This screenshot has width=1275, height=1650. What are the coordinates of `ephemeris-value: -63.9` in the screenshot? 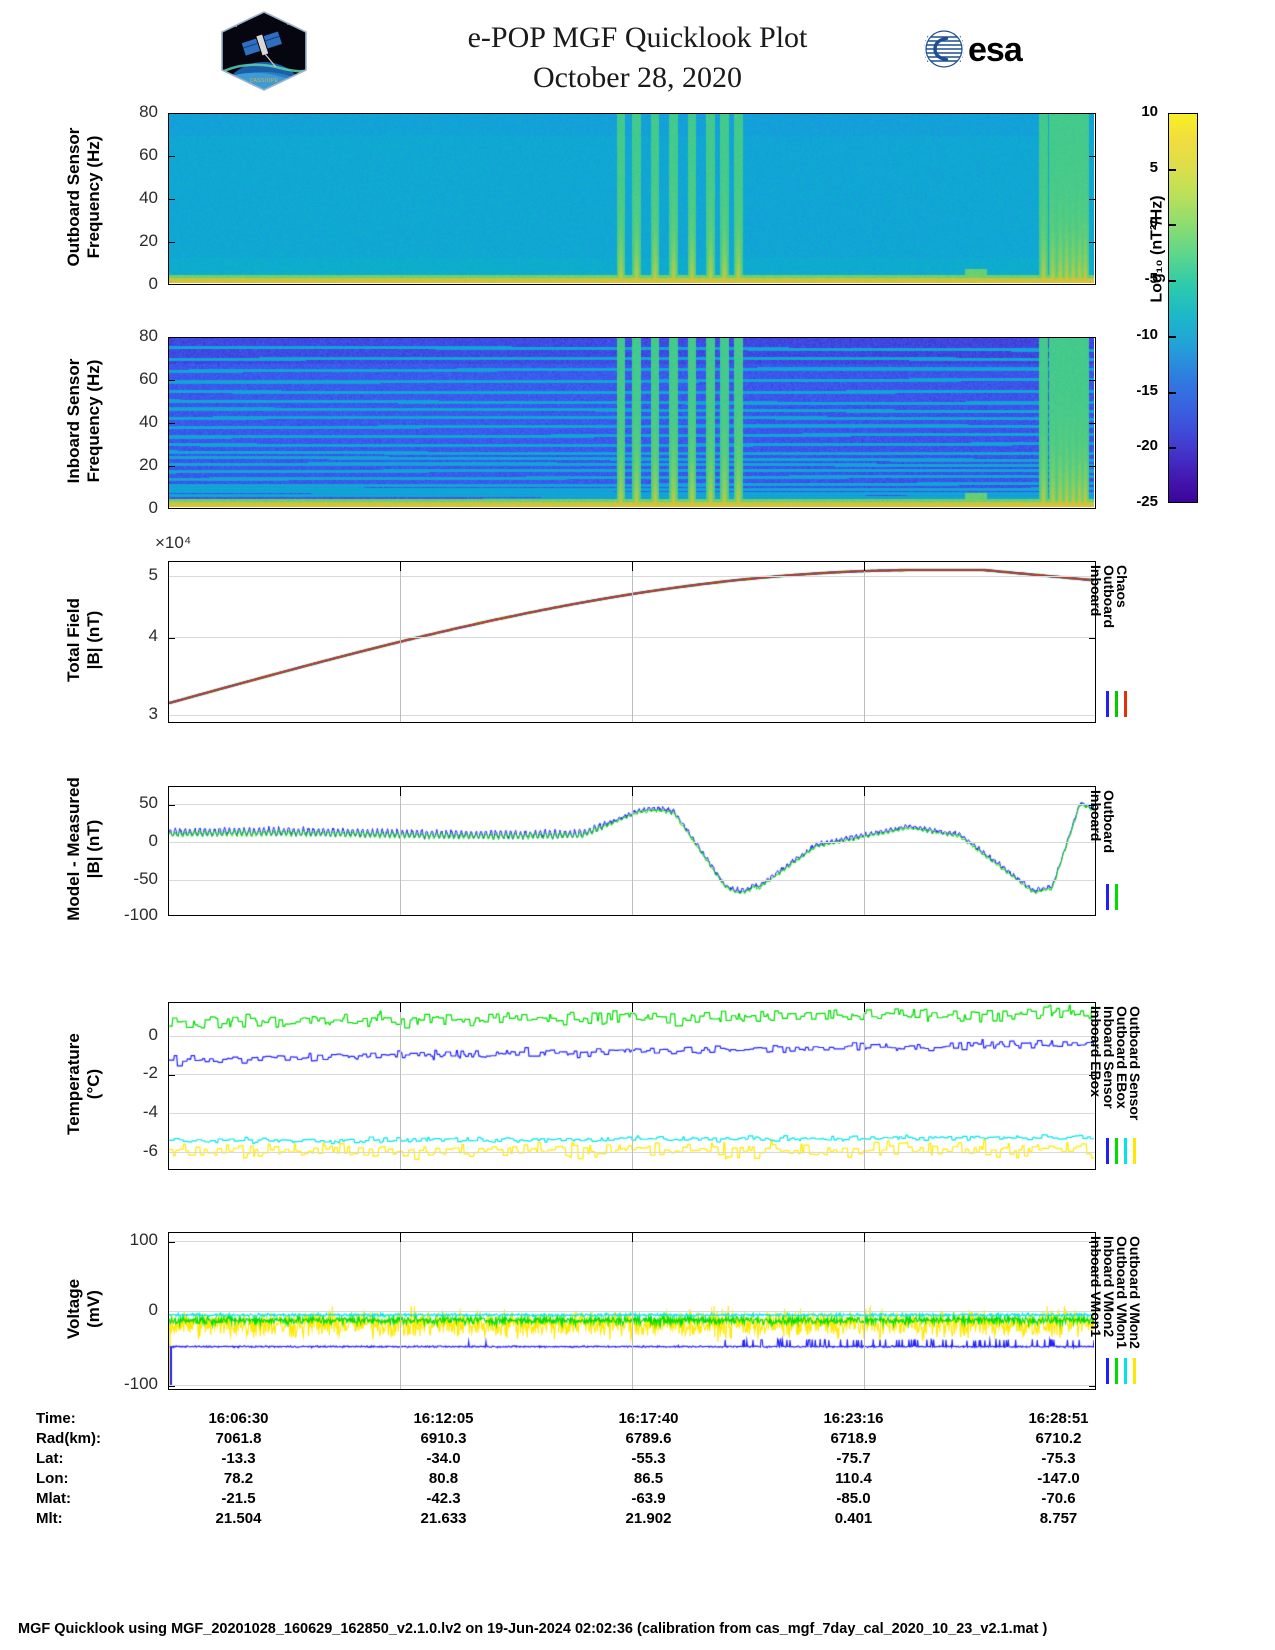 It's located at (648, 1498).